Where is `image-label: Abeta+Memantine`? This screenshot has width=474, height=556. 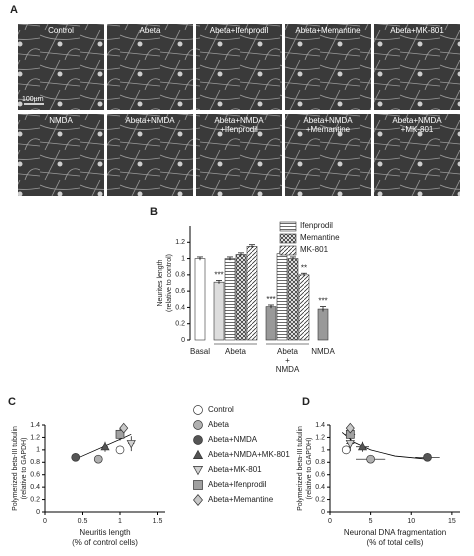 image-label: Abeta+Memantine is located at coordinates (328, 30).